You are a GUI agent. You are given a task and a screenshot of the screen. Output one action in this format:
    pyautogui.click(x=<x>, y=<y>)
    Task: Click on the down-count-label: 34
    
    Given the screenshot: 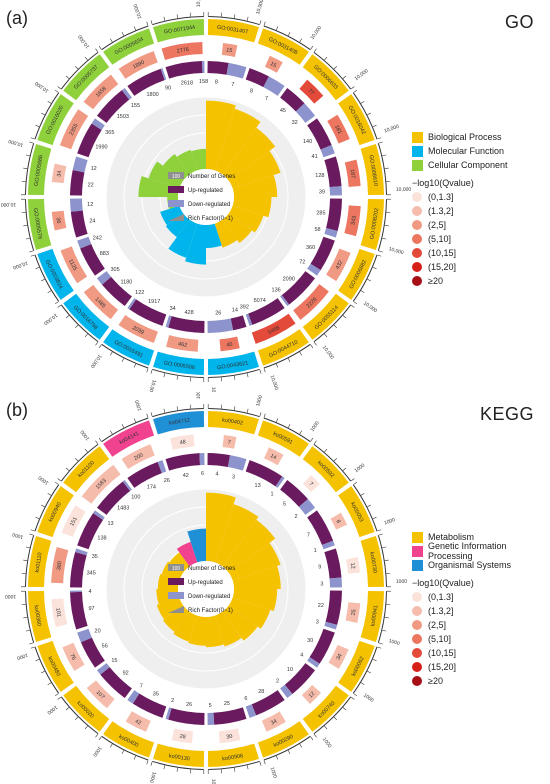 What is the action you would take?
    pyautogui.click(x=173, y=309)
    